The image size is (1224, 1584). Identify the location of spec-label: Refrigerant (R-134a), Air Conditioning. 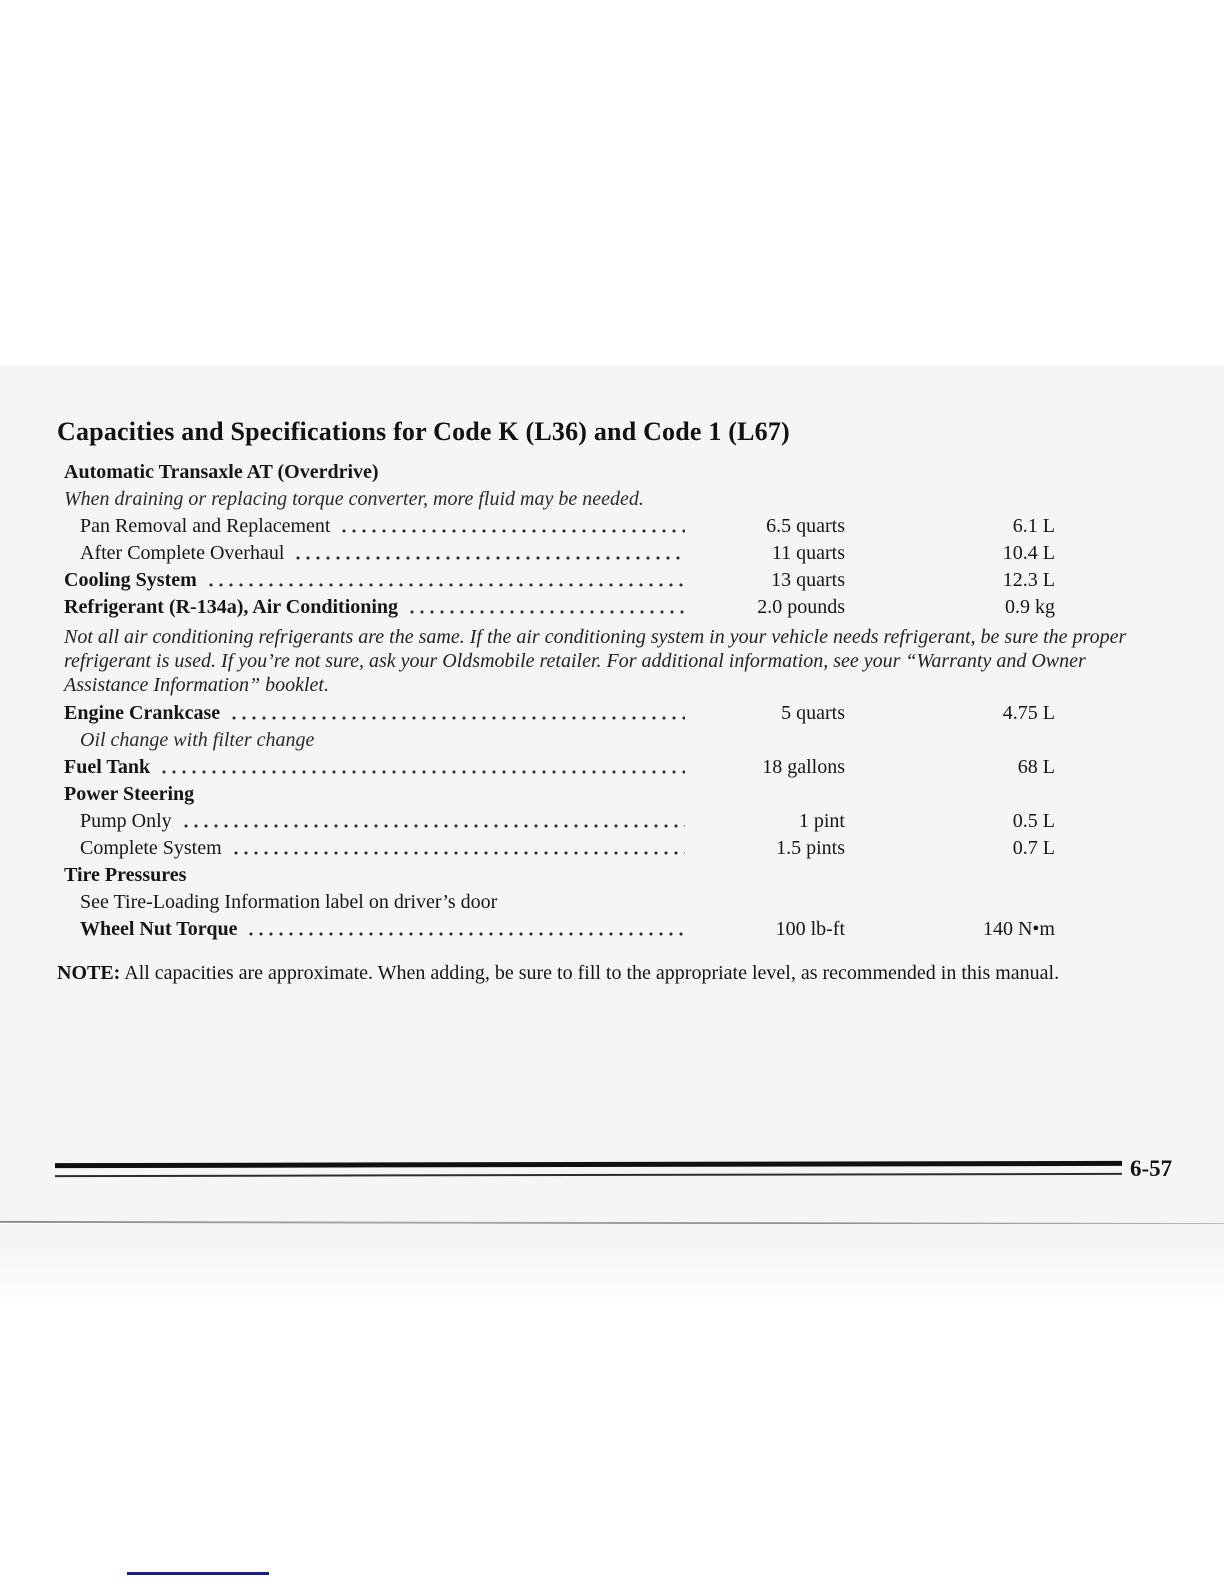
(231, 607).